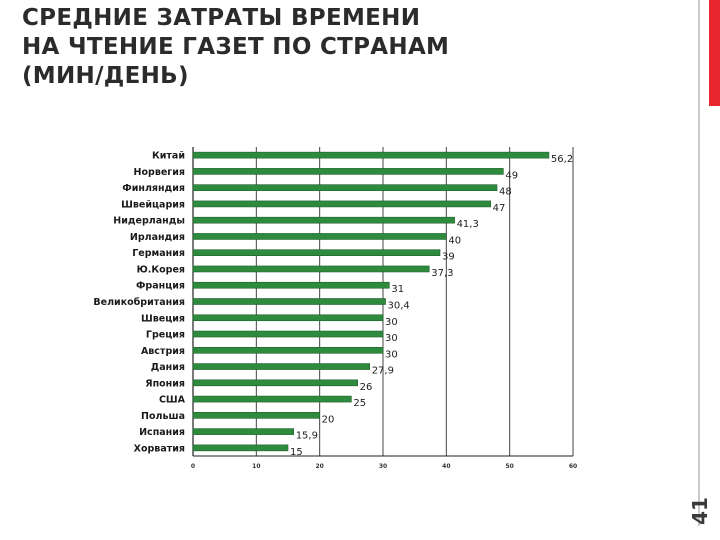 The width and height of the screenshot is (720, 540). What do you see at coordinates (160, 286) in the screenshot?
I see `category-label: Франция` at bounding box center [160, 286].